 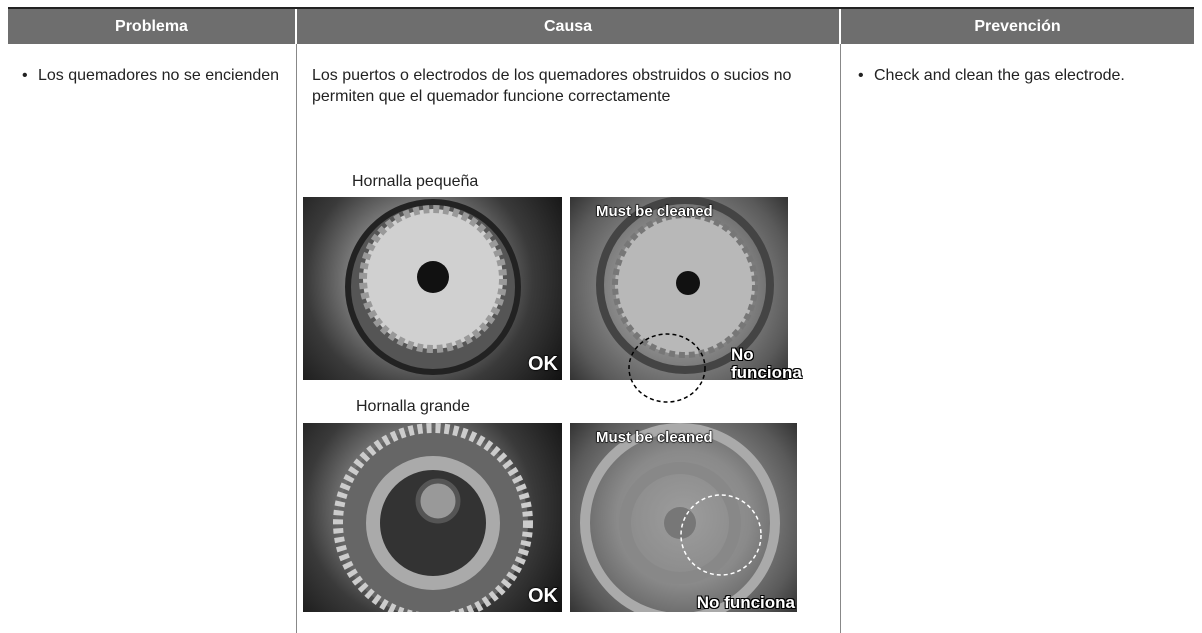 What do you see at coordinates (155, 75) in the screenshot?
I see `problem-text: Los quemadores no se encienden` at bounding box center [155, 75].